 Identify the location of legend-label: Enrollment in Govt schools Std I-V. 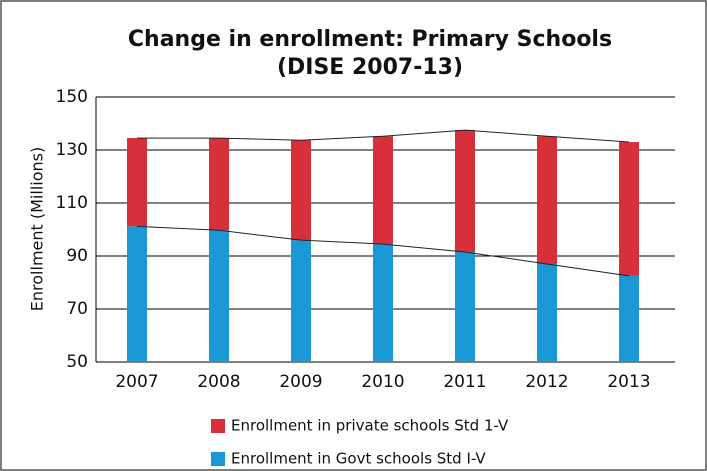
(358, 459).